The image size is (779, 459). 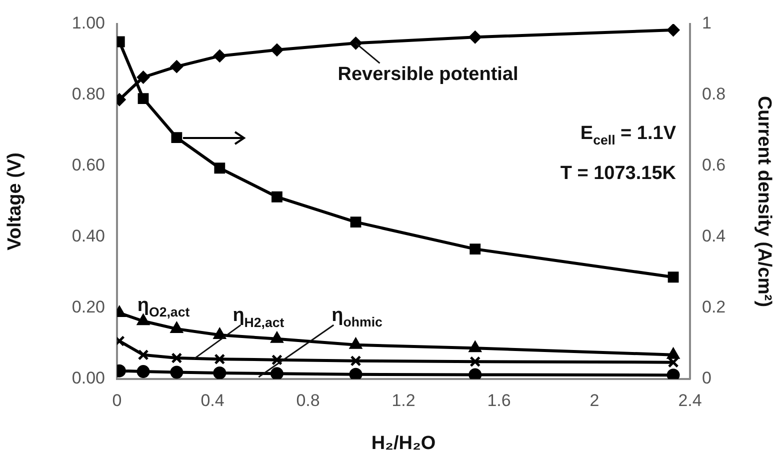 What do you see at coordinates (117, 400) in the screenshot?
I see `x-tick-label: 0` at bounding box center [117, 400].